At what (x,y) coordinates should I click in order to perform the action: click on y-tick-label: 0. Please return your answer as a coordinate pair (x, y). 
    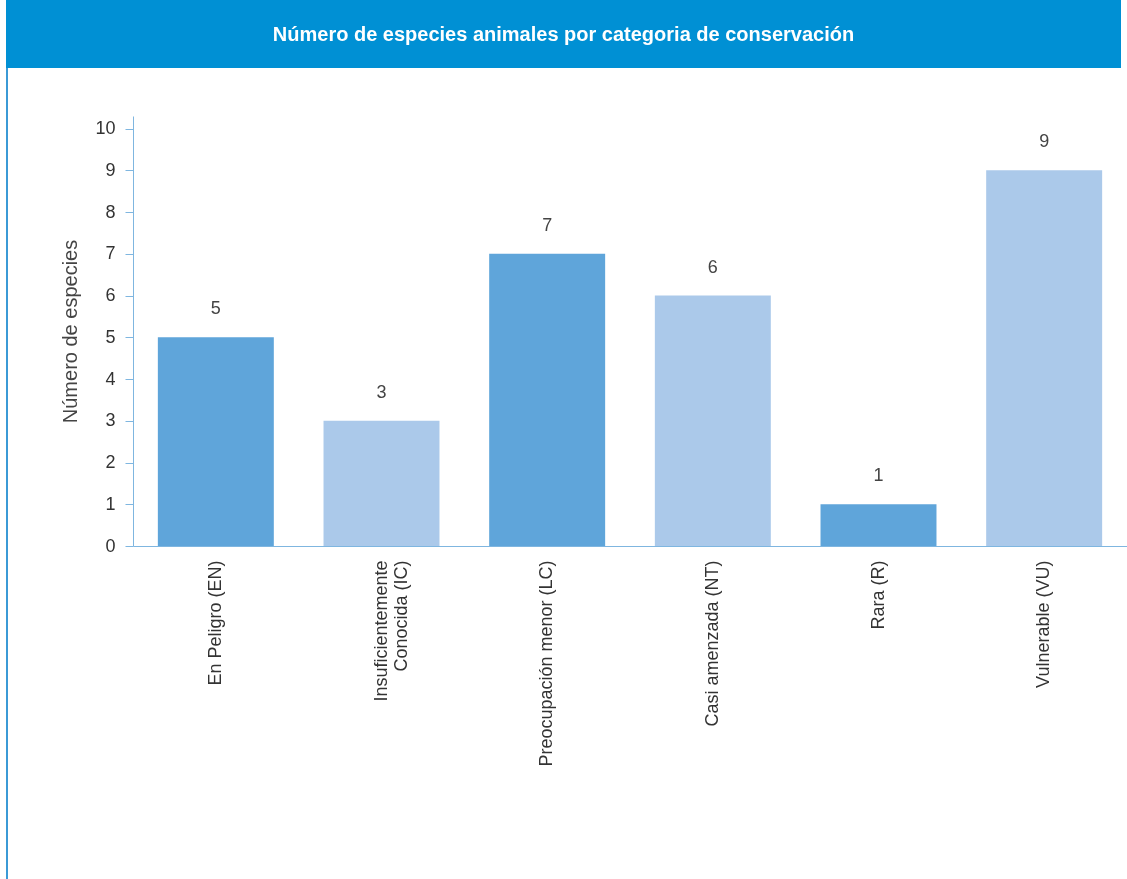
    Looking at the image, I should click on (110, 545).